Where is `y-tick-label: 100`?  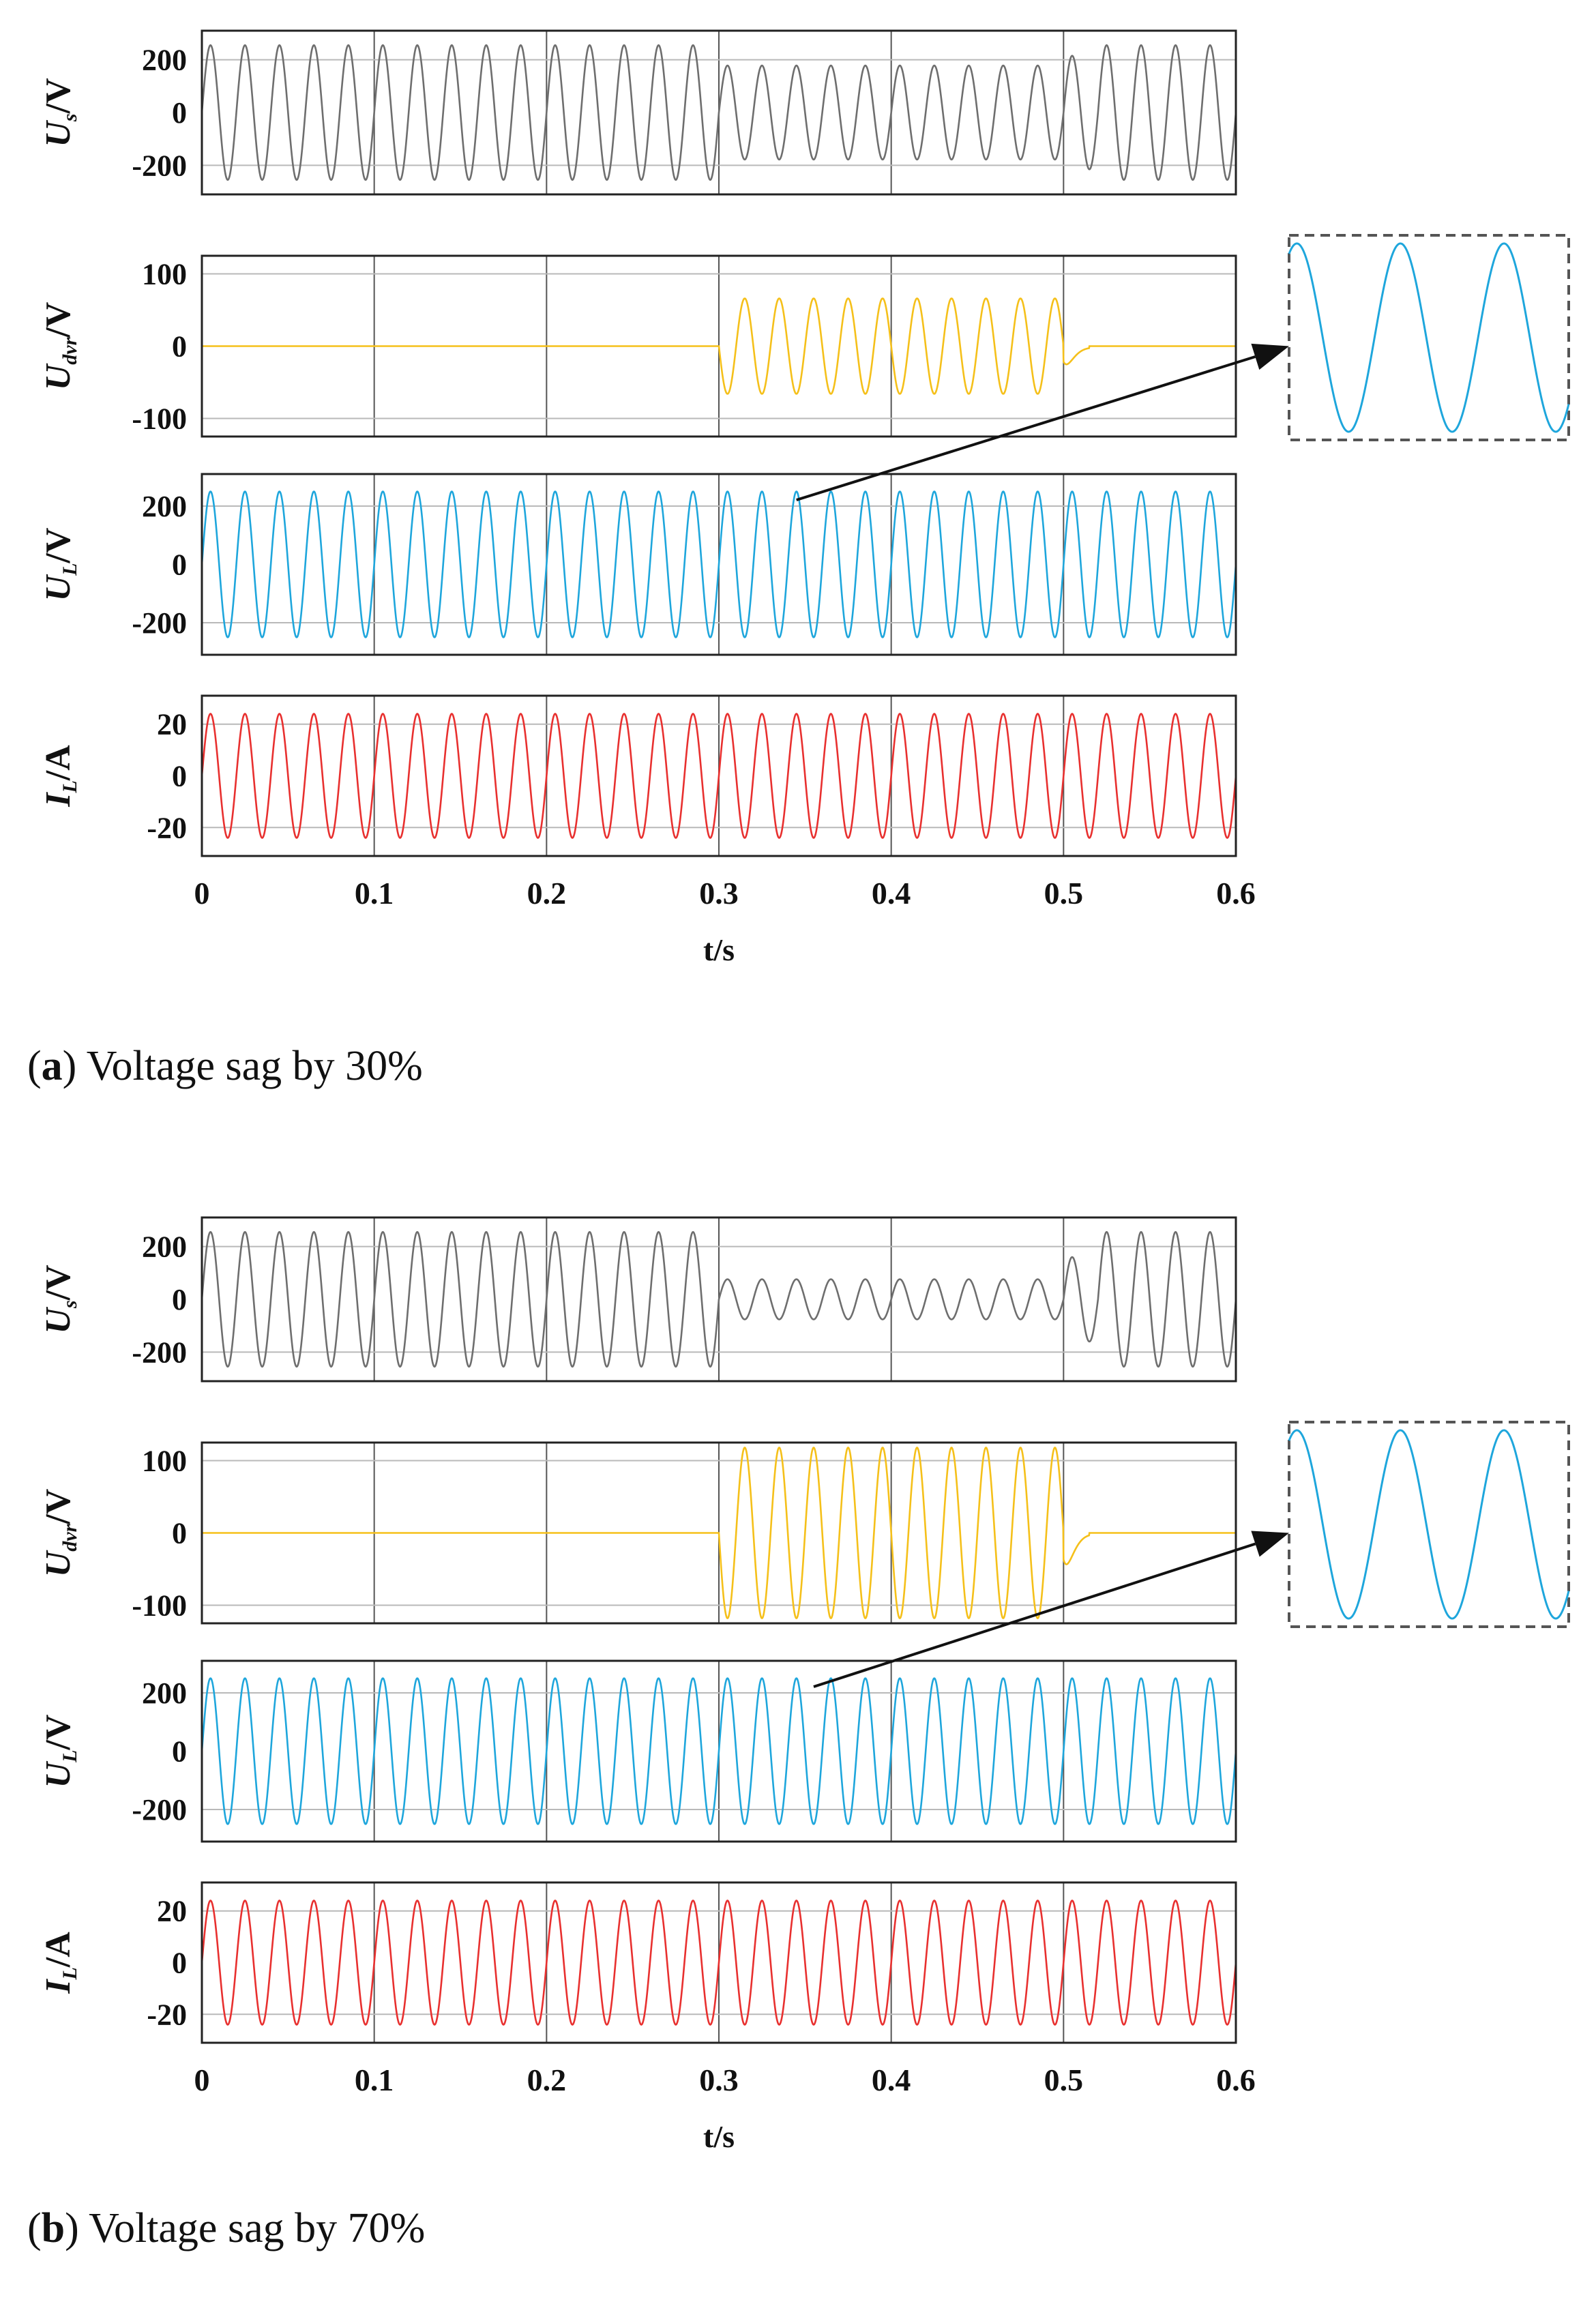 y-tick-label: 100 is located at coordinates (165, 1461).